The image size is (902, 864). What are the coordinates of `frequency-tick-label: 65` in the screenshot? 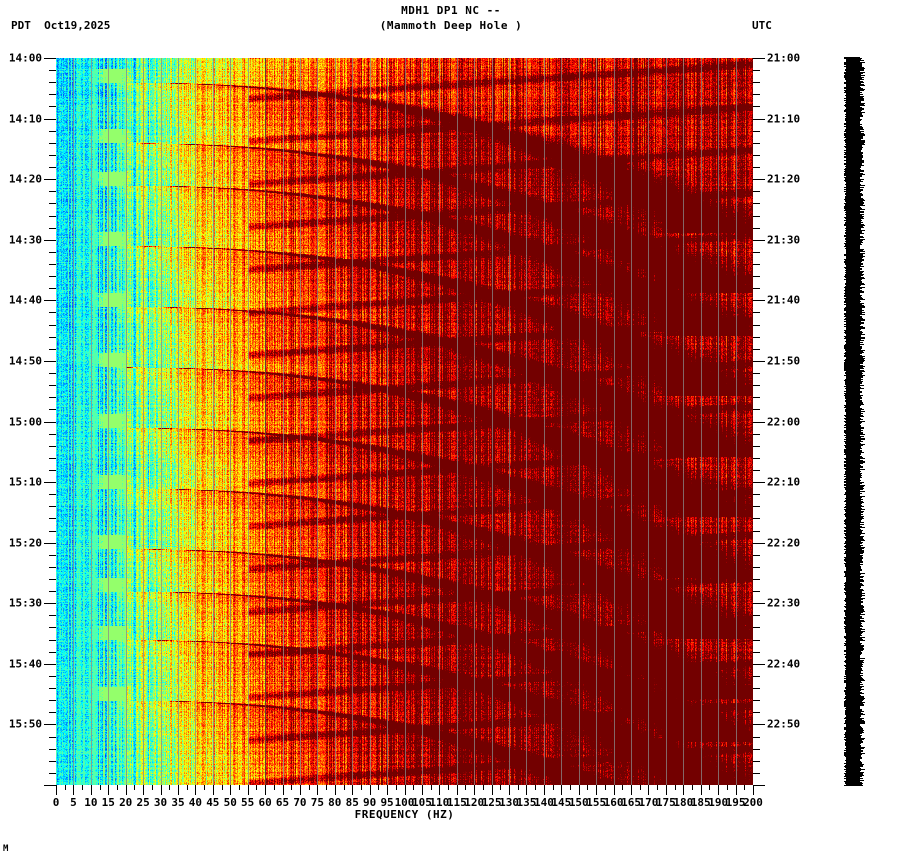 It's located at (282, 802).